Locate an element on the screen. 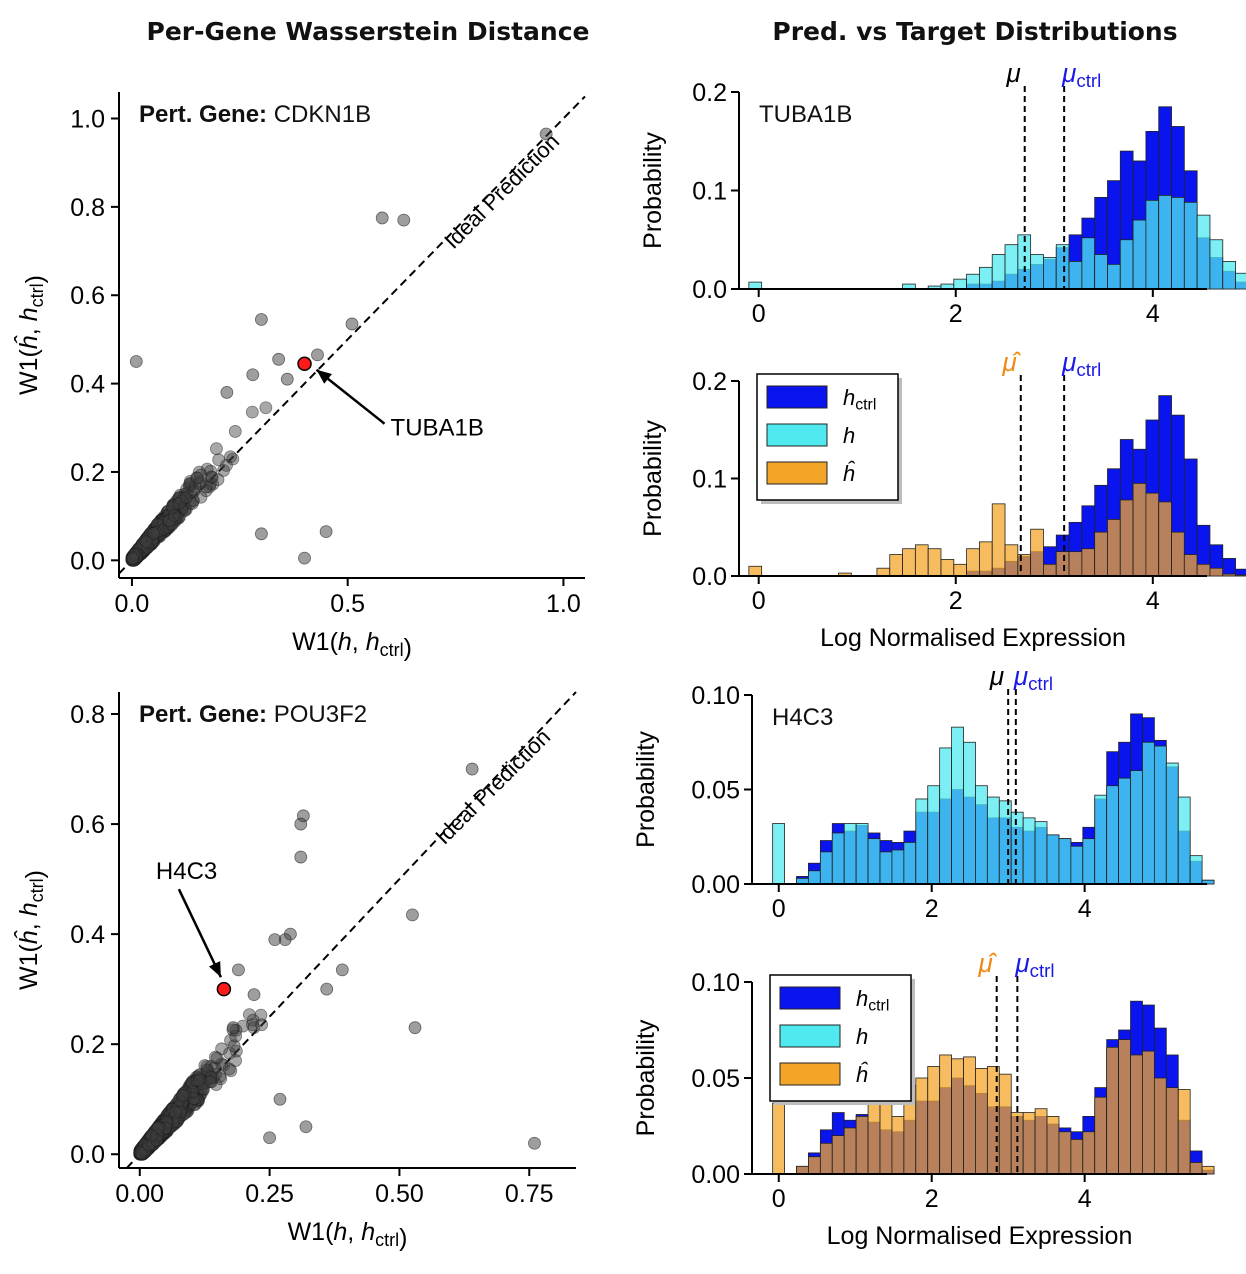  y-axis-label: W1(ĥ, hctrl) is located at coordinates (31, 930).